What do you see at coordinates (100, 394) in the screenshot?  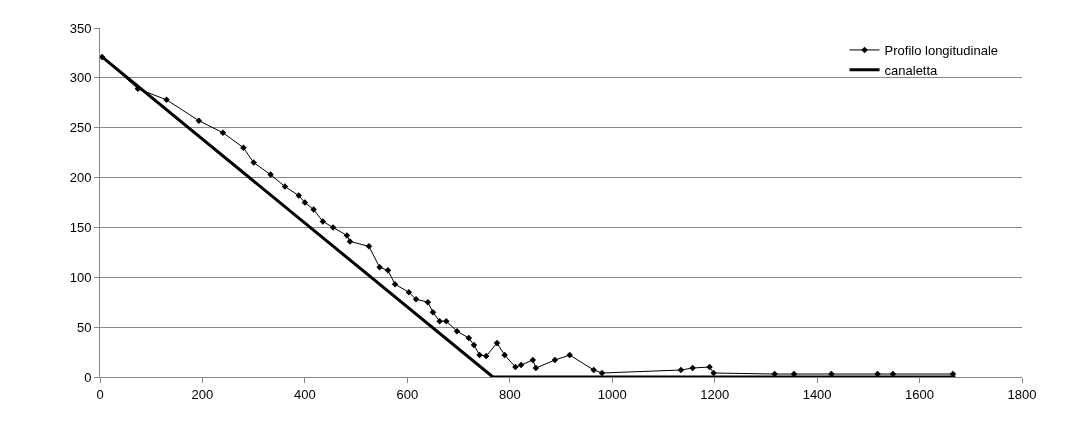 I see `x-tick-label: 0` at bounding box center [100, 394].